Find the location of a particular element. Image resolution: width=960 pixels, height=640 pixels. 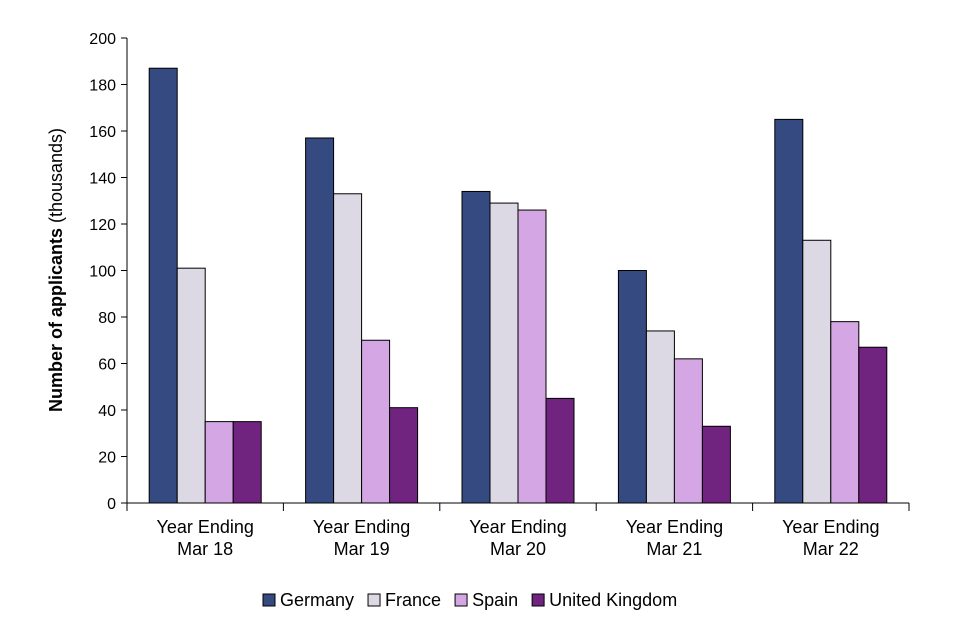

y-ticks-group: 0 20 40 60 80 100 120 140 160 180 200 is located at coordinates (108, 272).